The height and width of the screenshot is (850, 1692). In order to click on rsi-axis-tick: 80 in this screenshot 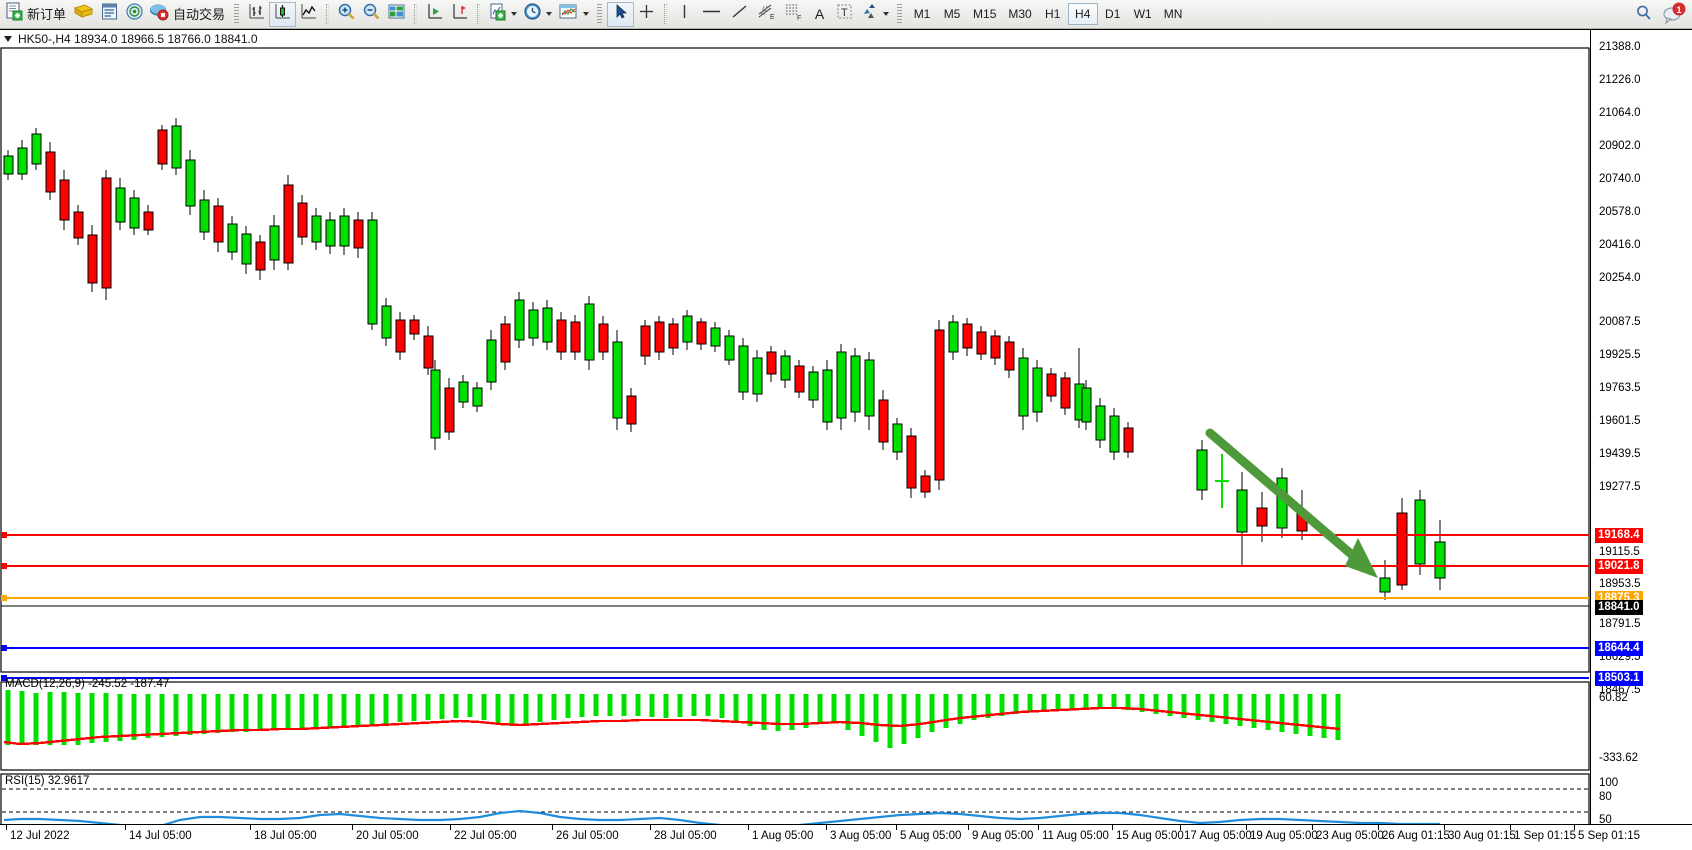, I will do `click(1605, 797)`.